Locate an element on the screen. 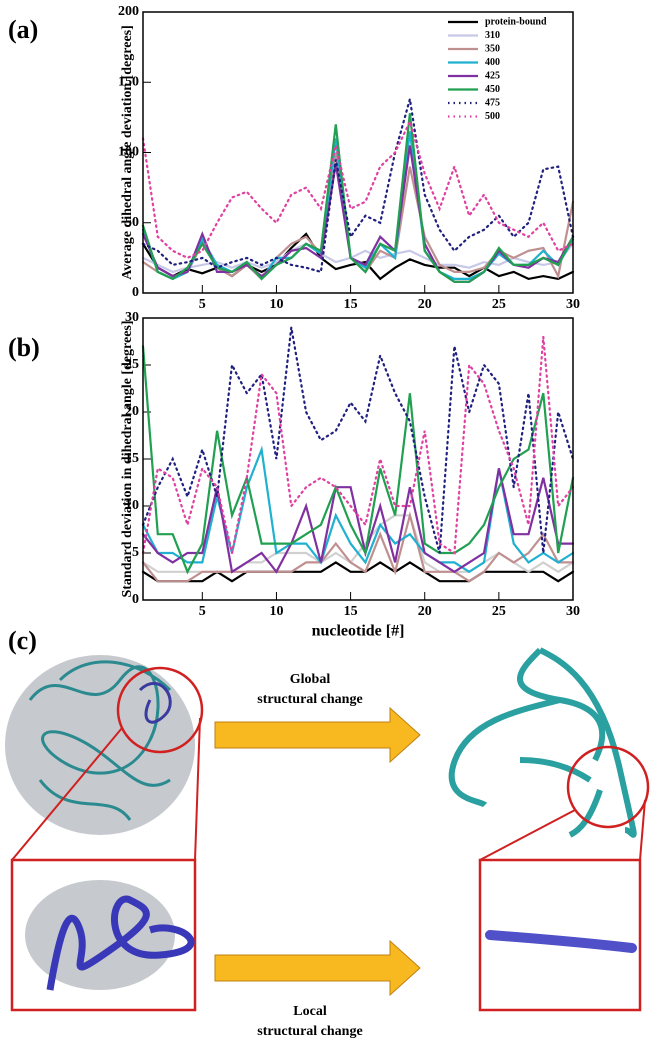  panel-label: (c) is located at coordinates (22, 640).